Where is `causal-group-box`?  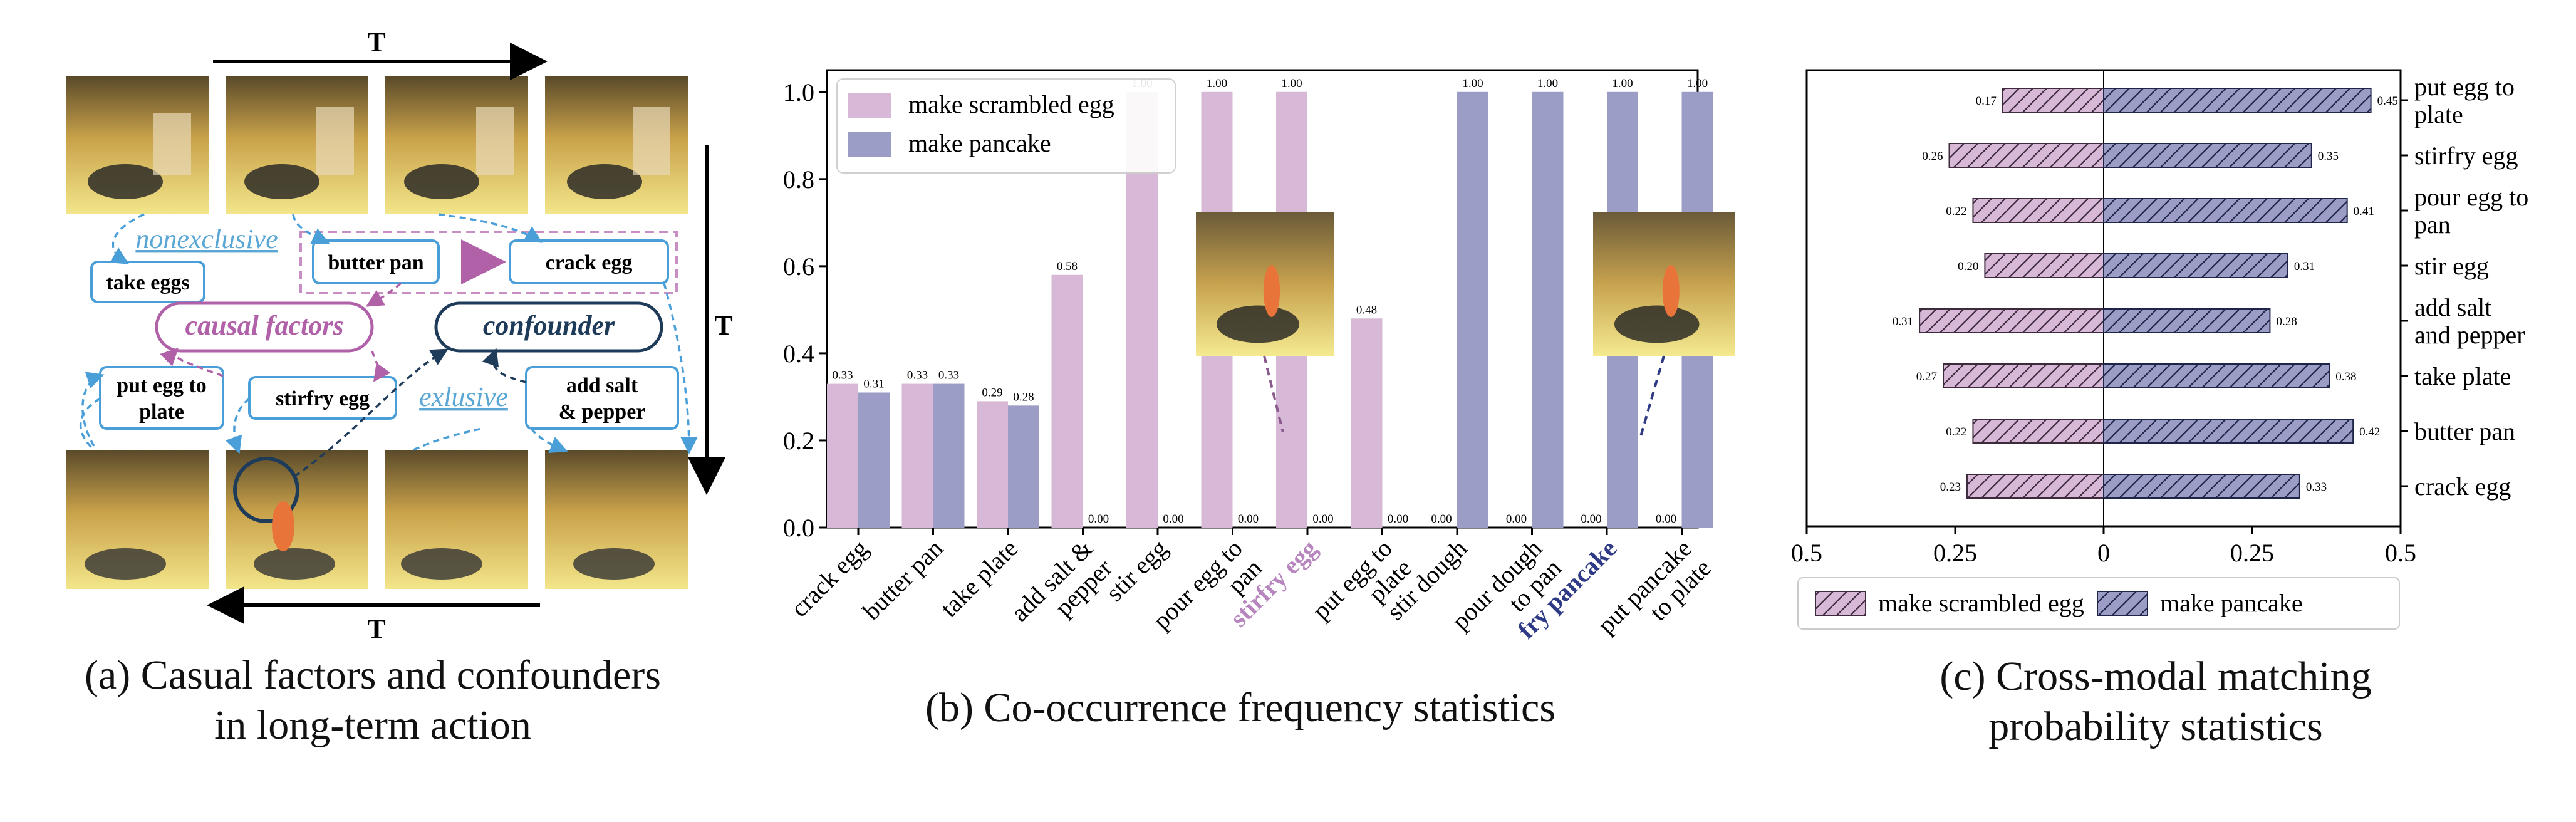
causal-group-box is located at coordinates (488, 262).